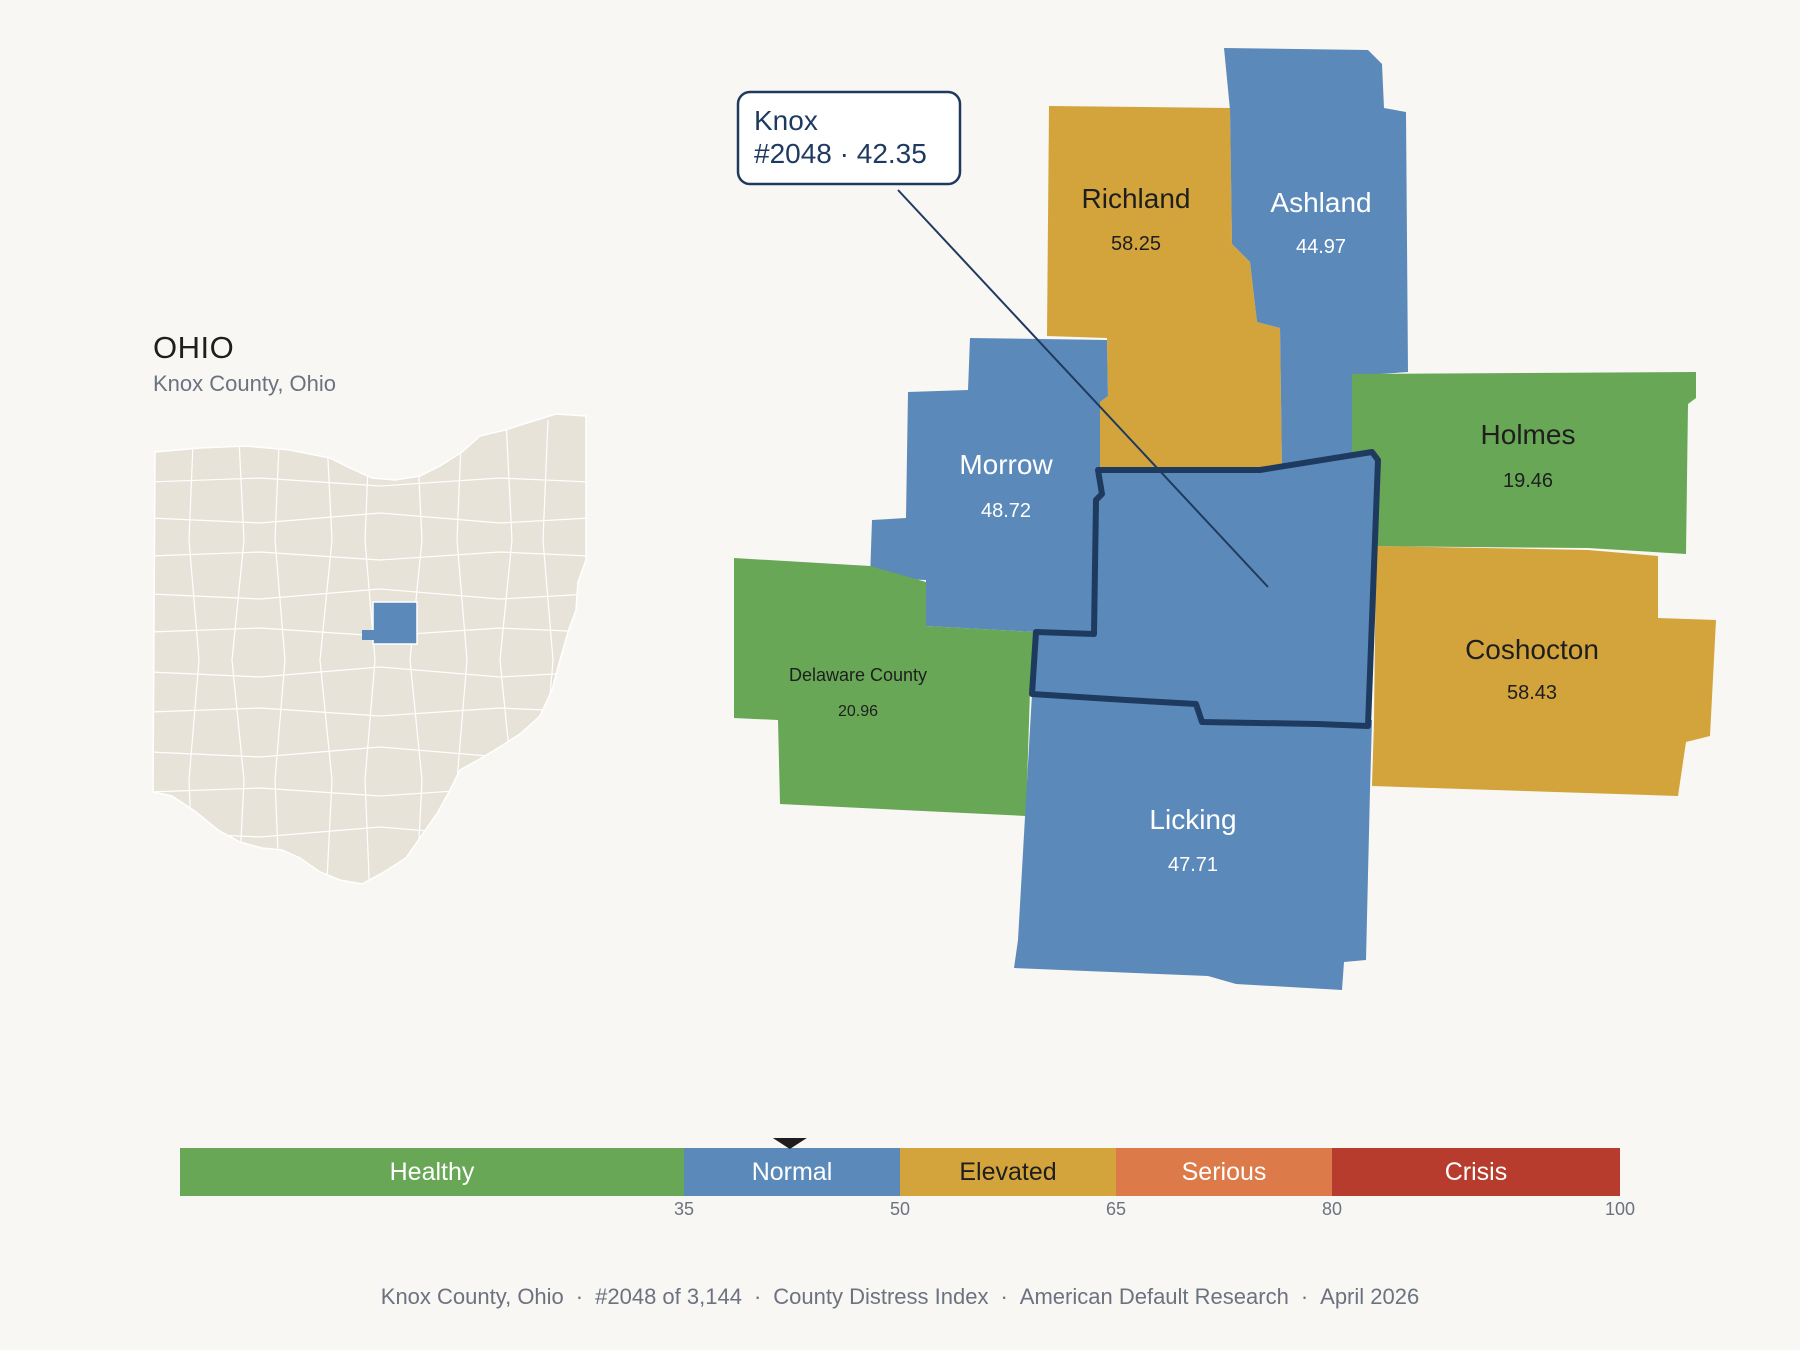  Describe the element at coordinates (472, 1296) in the screenshot. I see `footer-county: Knox County, Ohio` at that location.